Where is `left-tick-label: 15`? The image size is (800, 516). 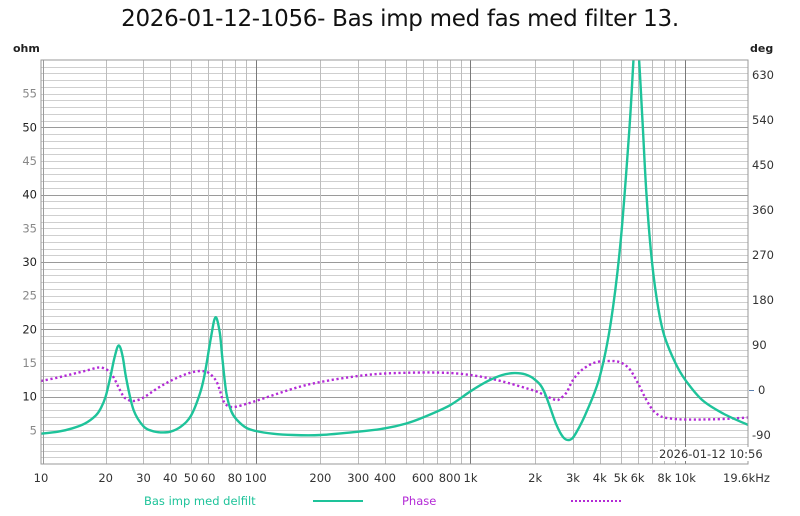 left-tick-label: 15 is located at coordinates (29, 363).